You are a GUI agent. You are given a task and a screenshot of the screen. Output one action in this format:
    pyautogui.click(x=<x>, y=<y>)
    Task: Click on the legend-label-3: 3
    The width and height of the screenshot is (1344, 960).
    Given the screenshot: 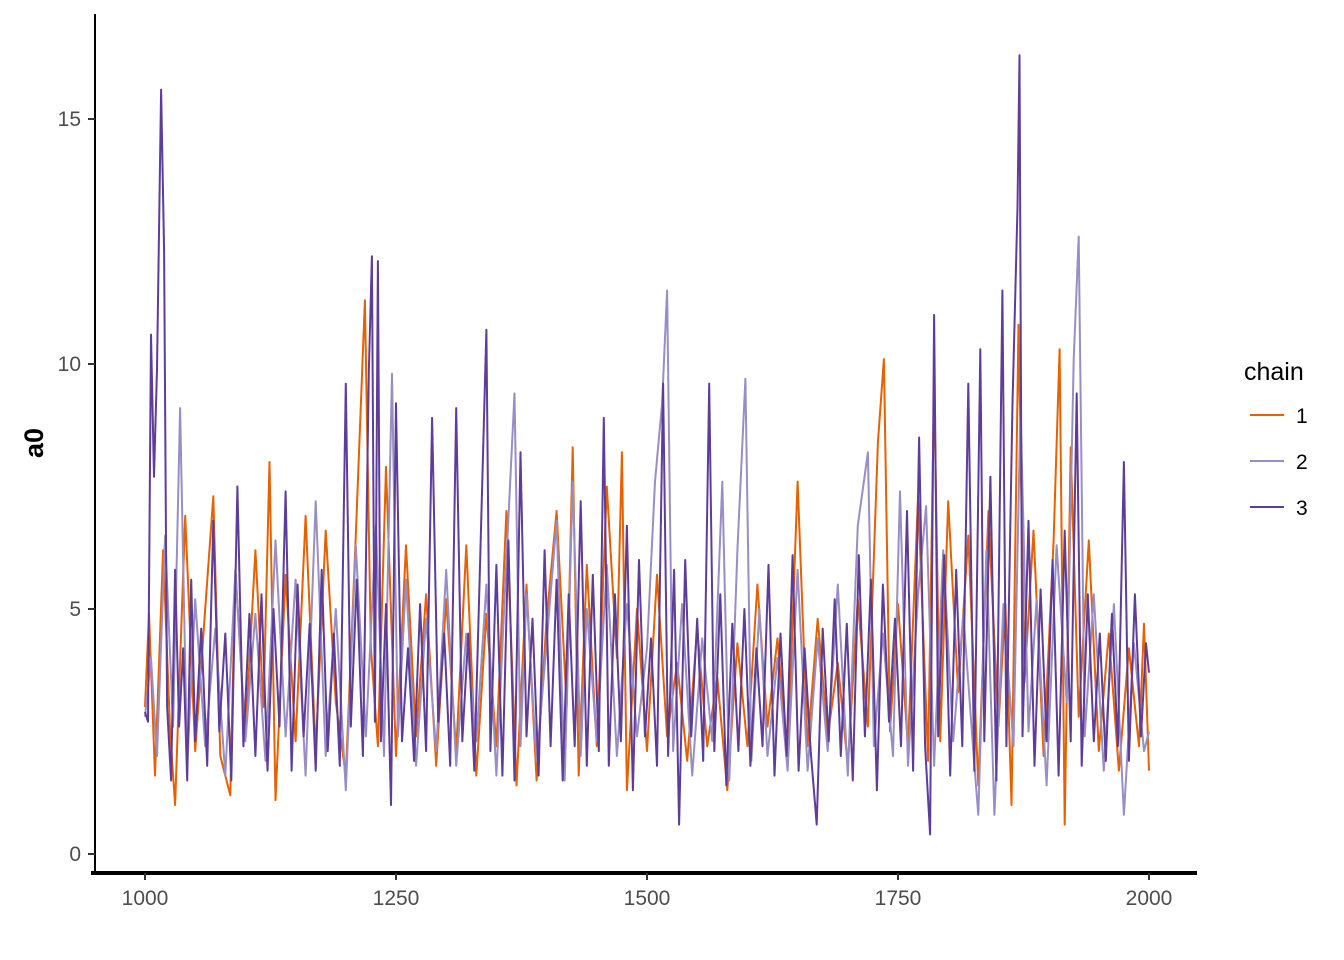 What is the action you would take?
    pyautogui.click(x=1302, y=508)
    